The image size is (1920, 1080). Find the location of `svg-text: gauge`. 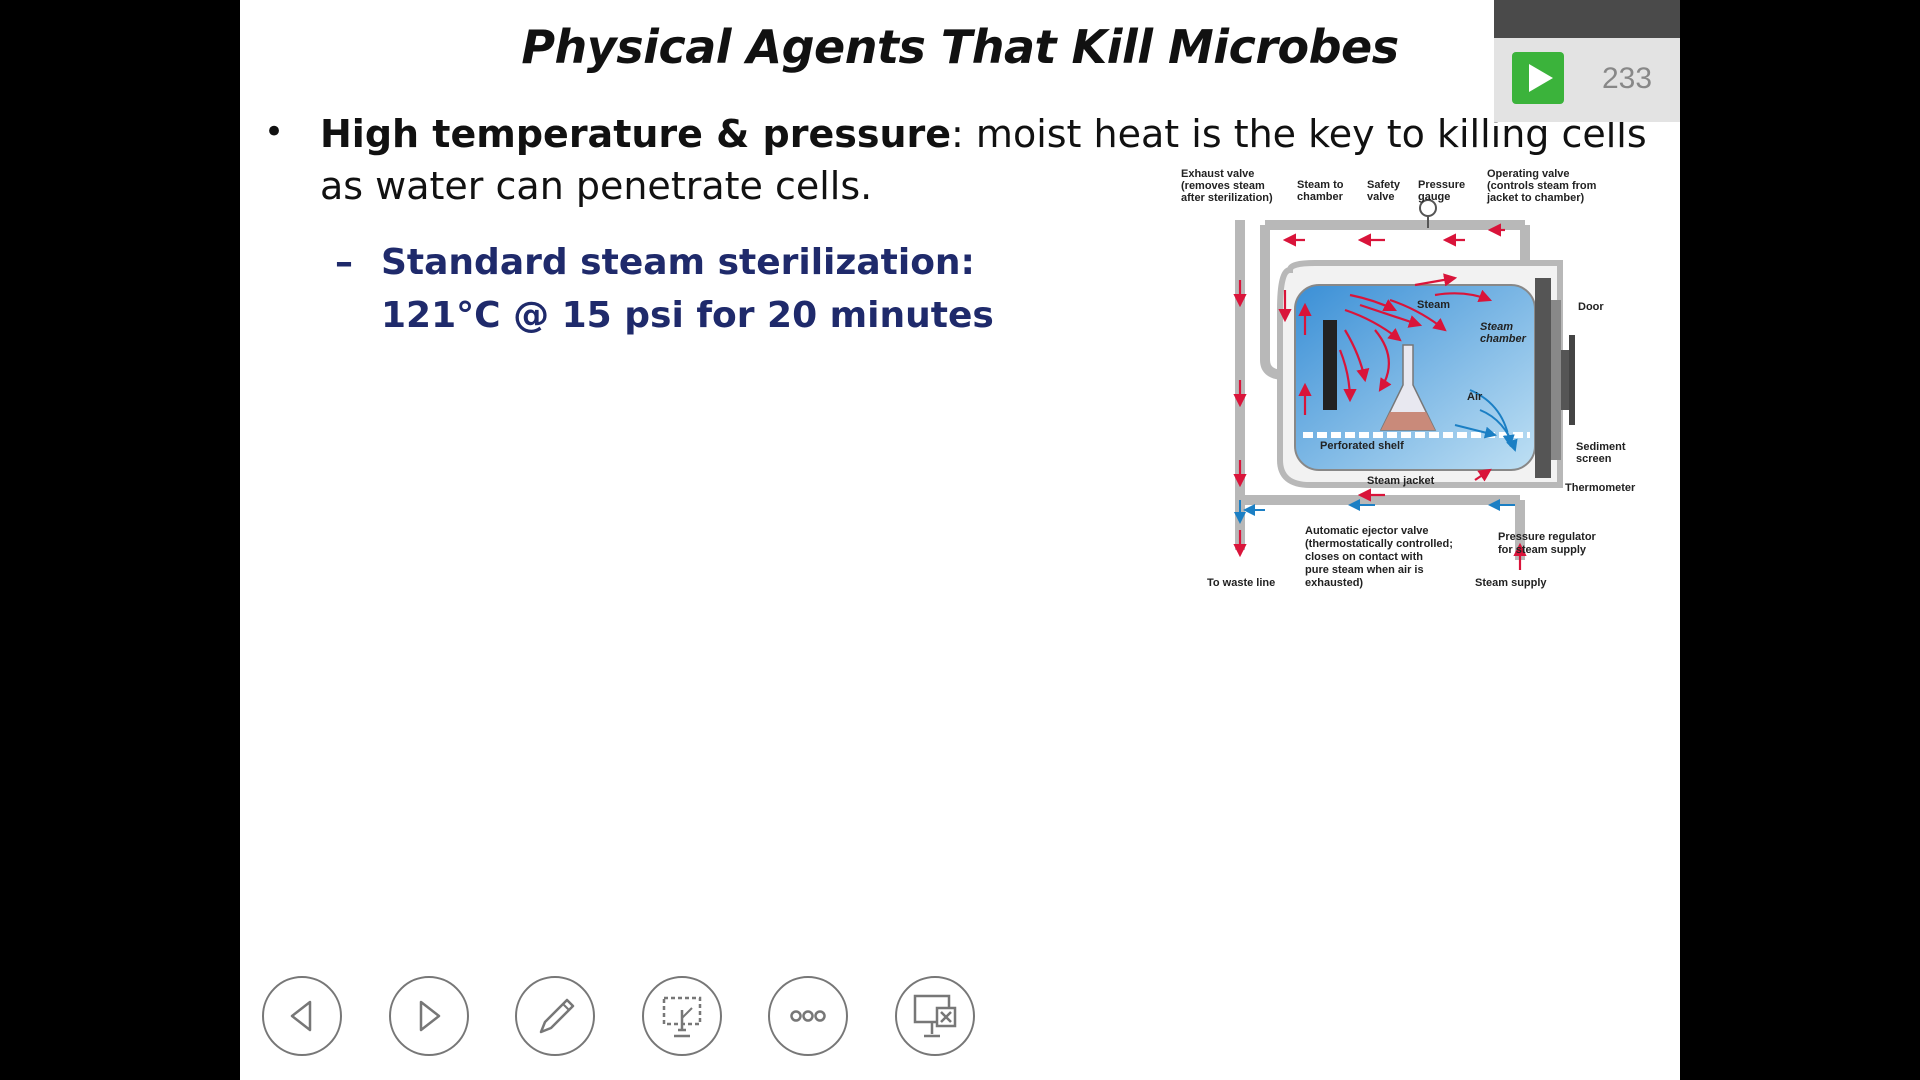

svg-text: gauge is located at coordinates (1434, 197).